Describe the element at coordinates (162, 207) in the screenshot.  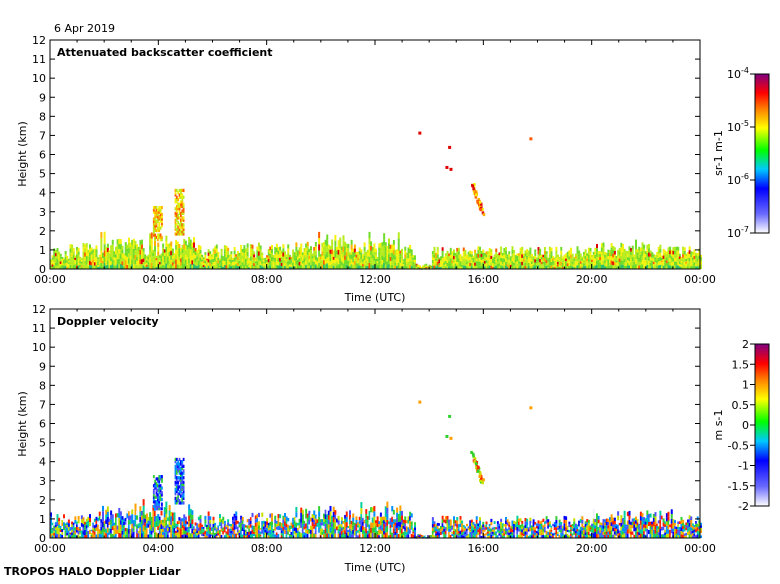
I see `plume-cell` at that location.